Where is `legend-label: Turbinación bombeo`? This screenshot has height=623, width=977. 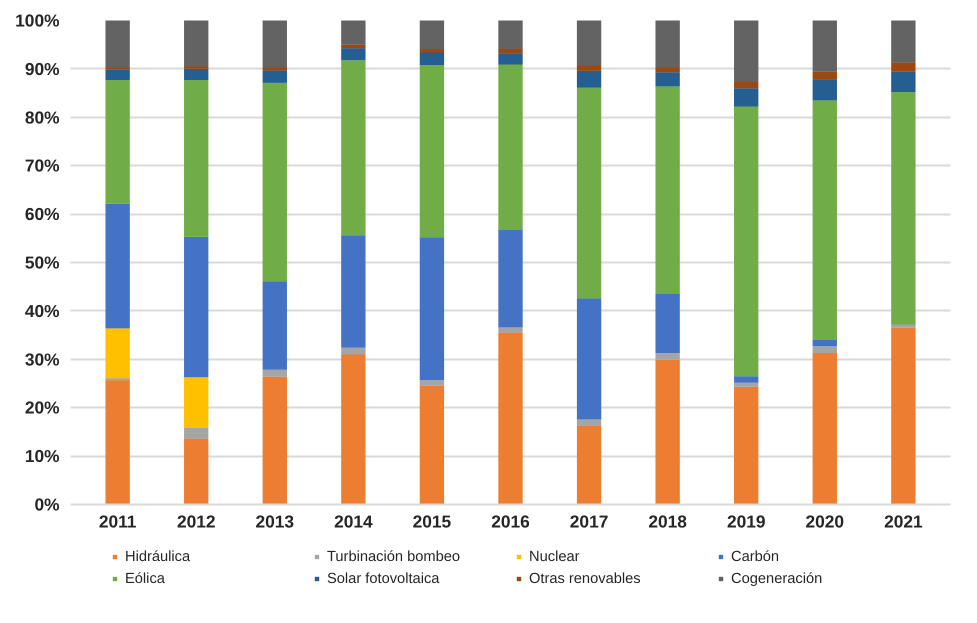 legend-label: Turbinación bombeo is located at coordinates (394, 556).